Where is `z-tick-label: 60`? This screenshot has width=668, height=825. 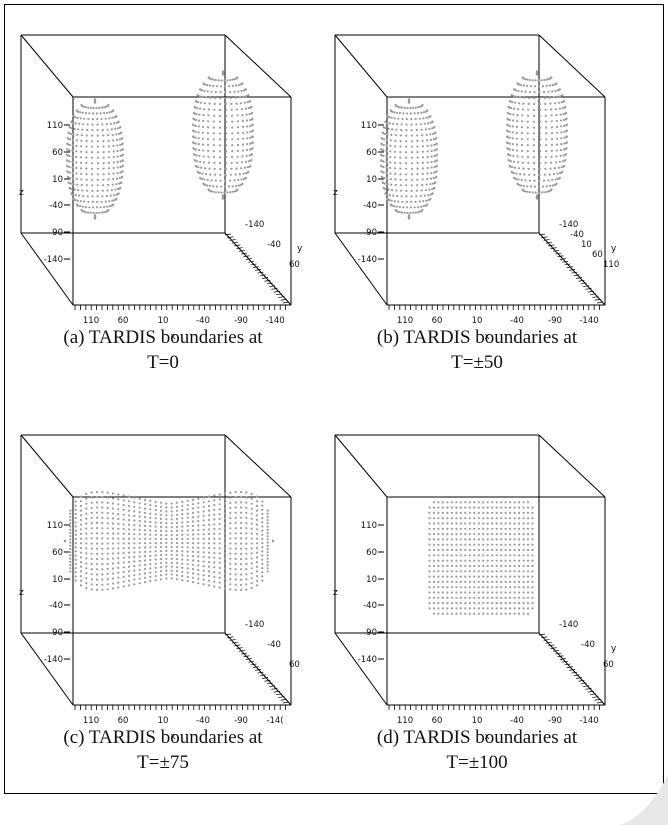
z-tick-label: 60 is located at coordinates (371, 553).